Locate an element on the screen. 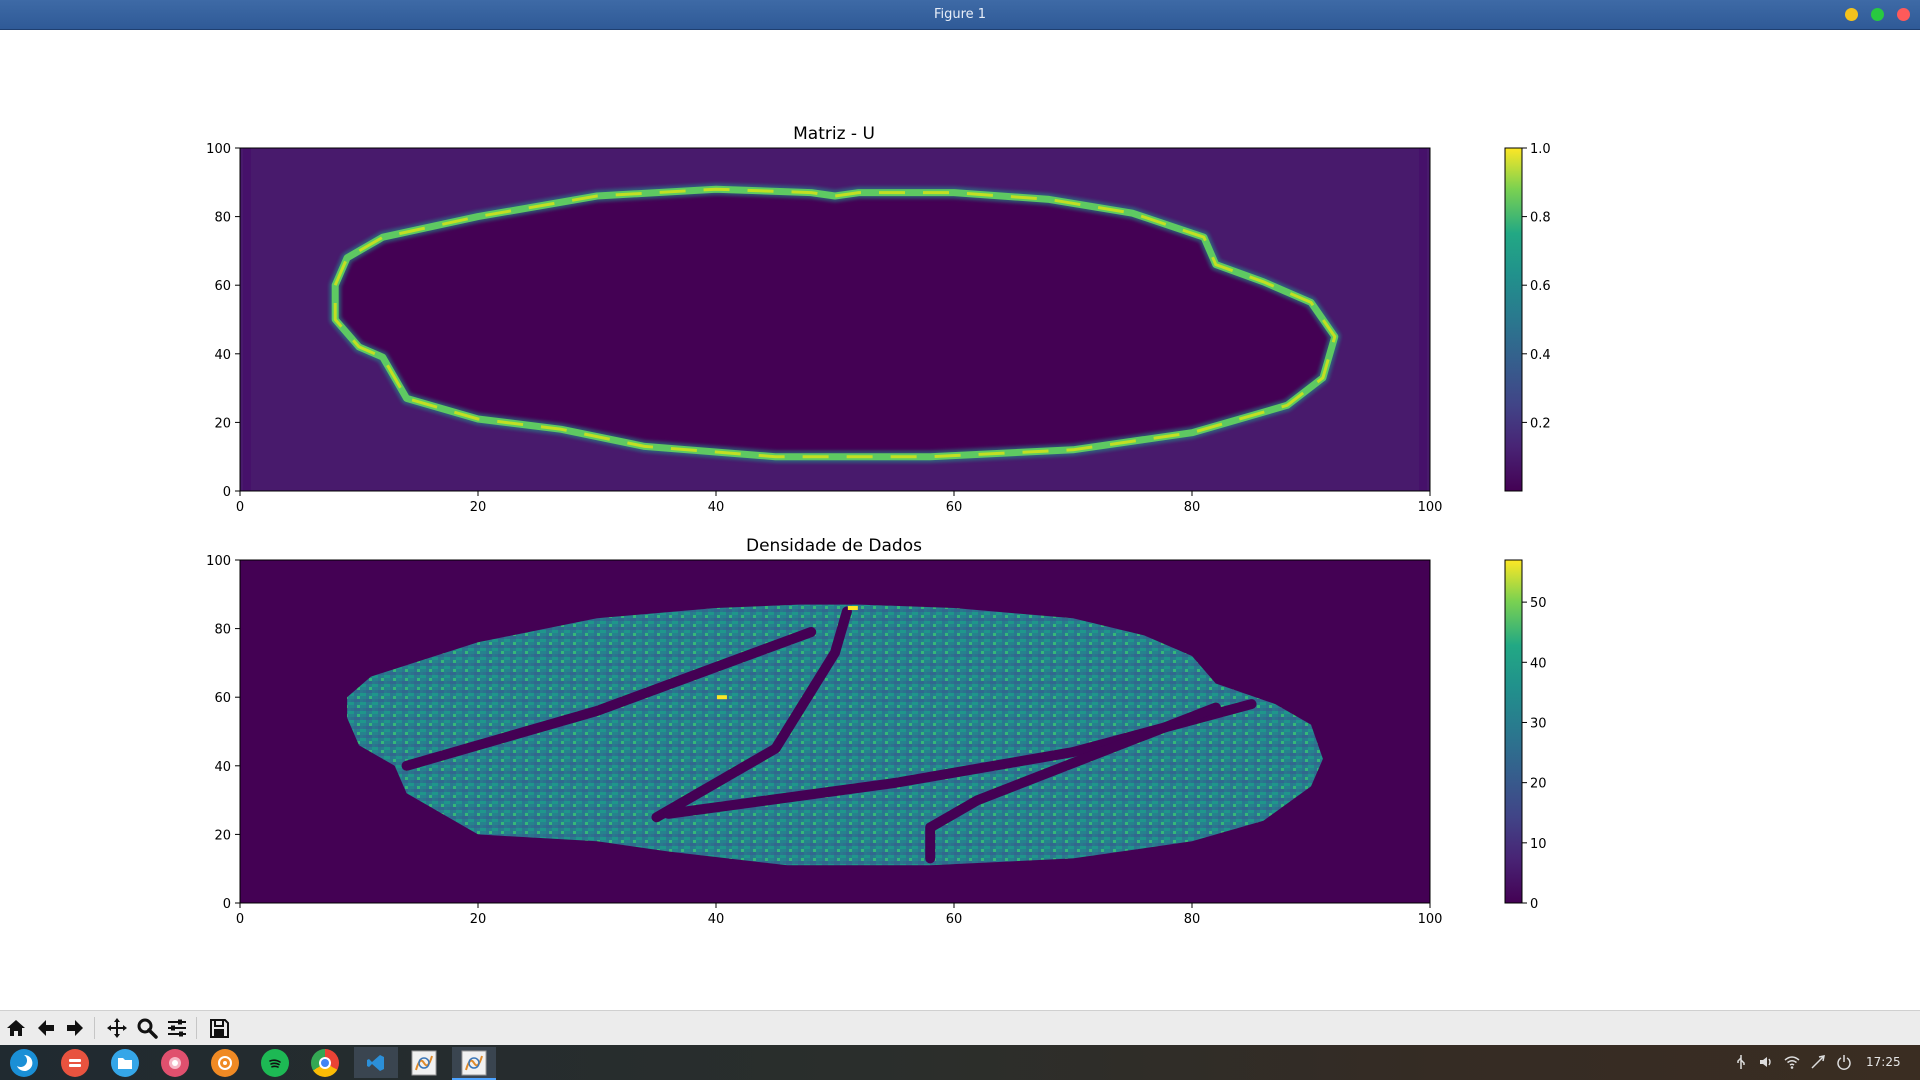 The image size is (1920, 1080). umatrix-colorbar-tick-label: 1.0 is located at coordinates (1540, 149).